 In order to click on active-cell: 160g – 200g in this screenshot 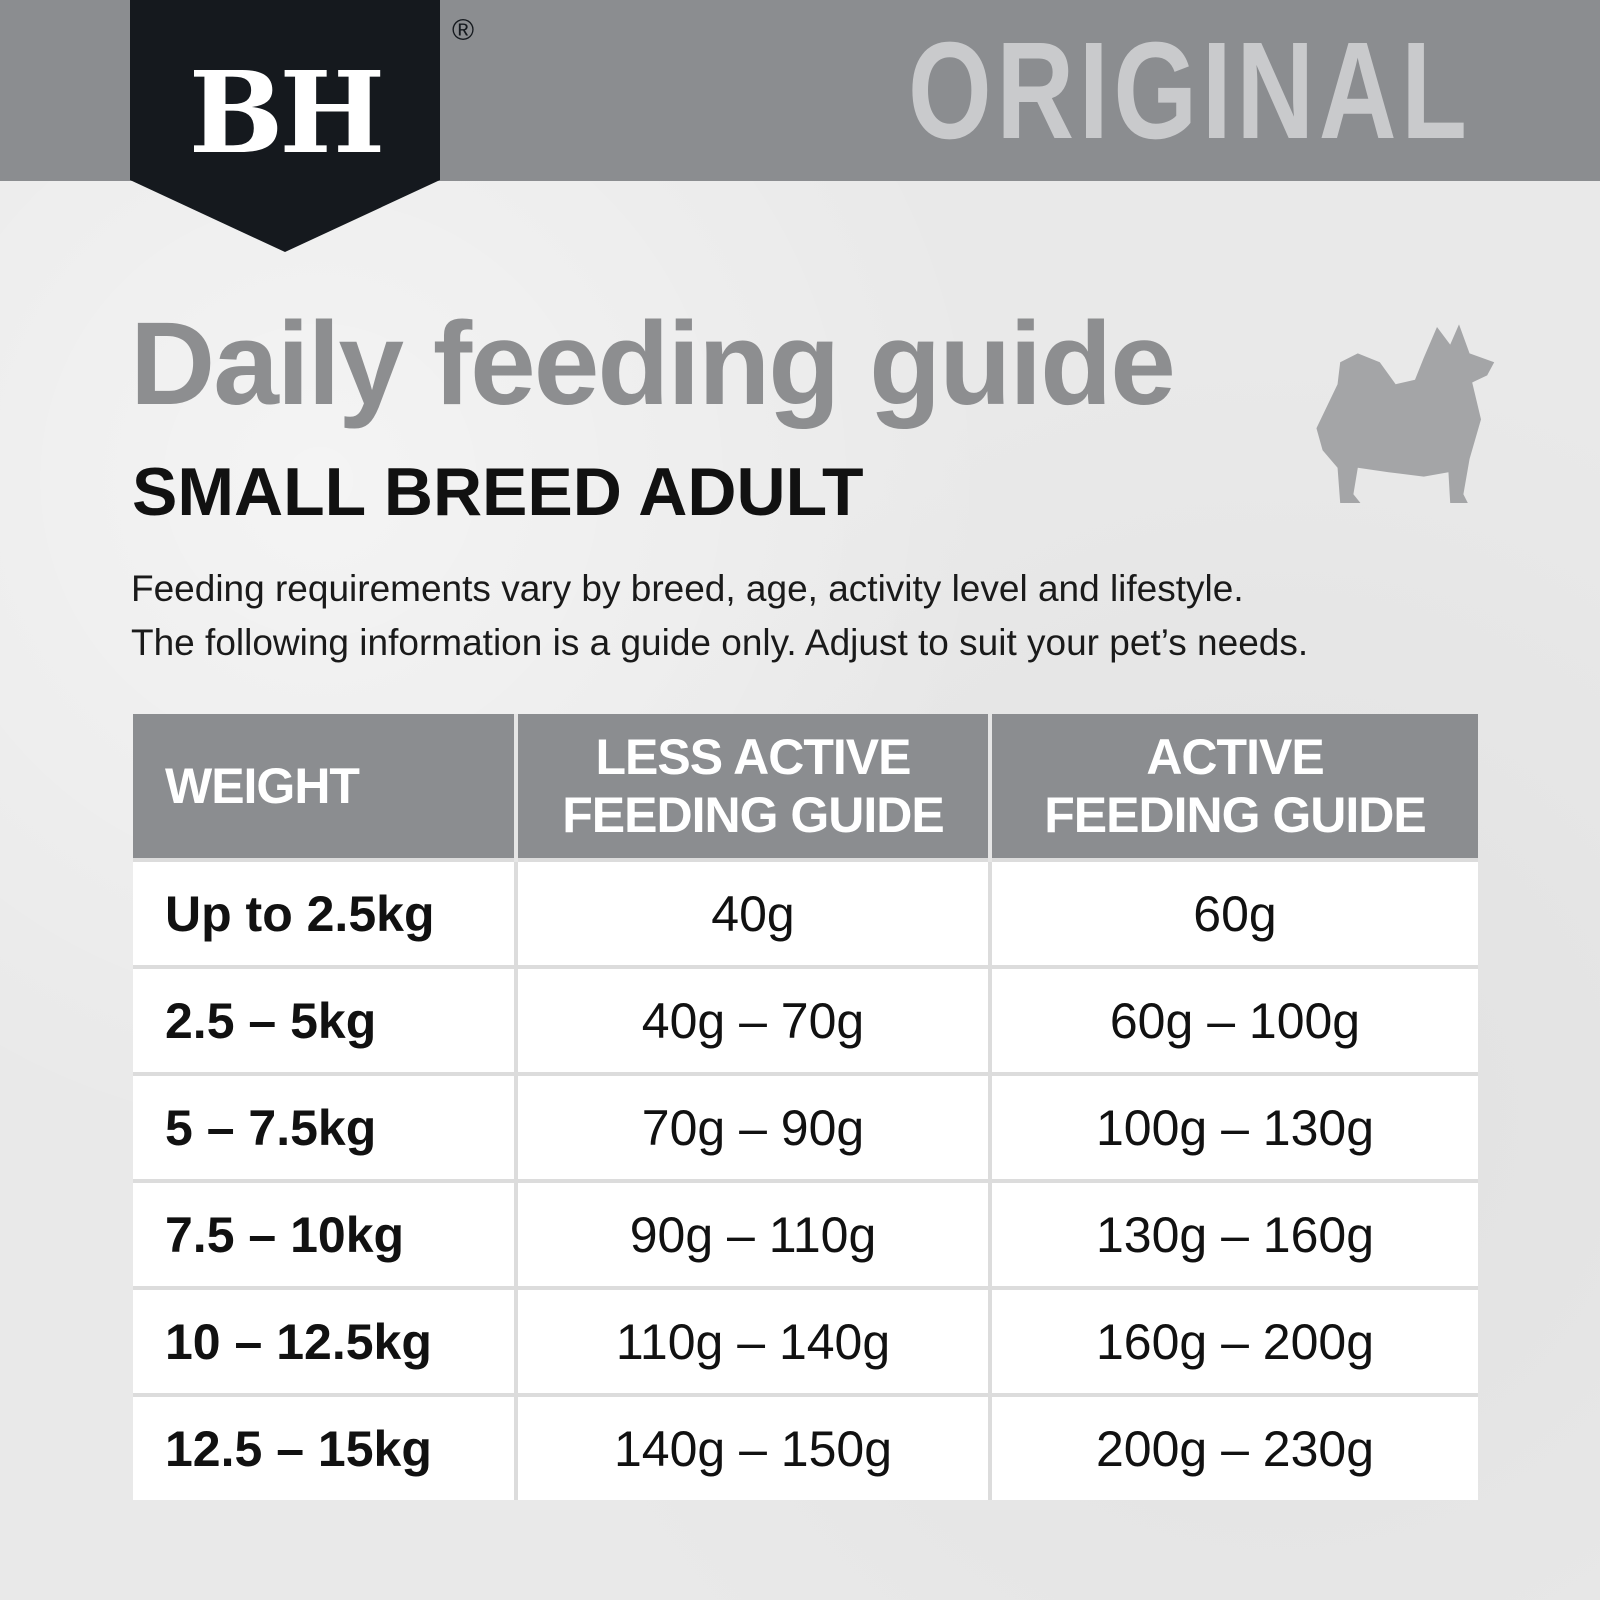, I will do `click(1234, 1340)`.